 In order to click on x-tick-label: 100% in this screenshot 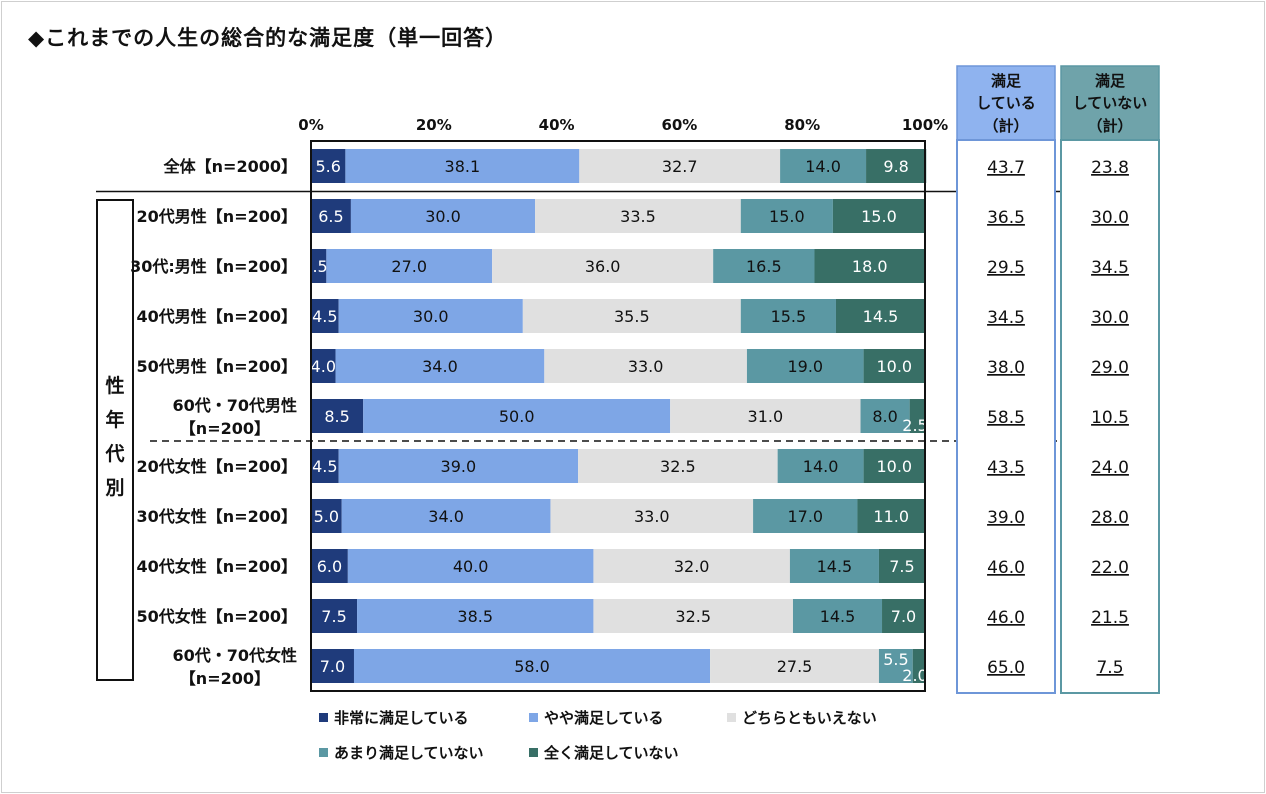, I will do `click(925, 125)`.